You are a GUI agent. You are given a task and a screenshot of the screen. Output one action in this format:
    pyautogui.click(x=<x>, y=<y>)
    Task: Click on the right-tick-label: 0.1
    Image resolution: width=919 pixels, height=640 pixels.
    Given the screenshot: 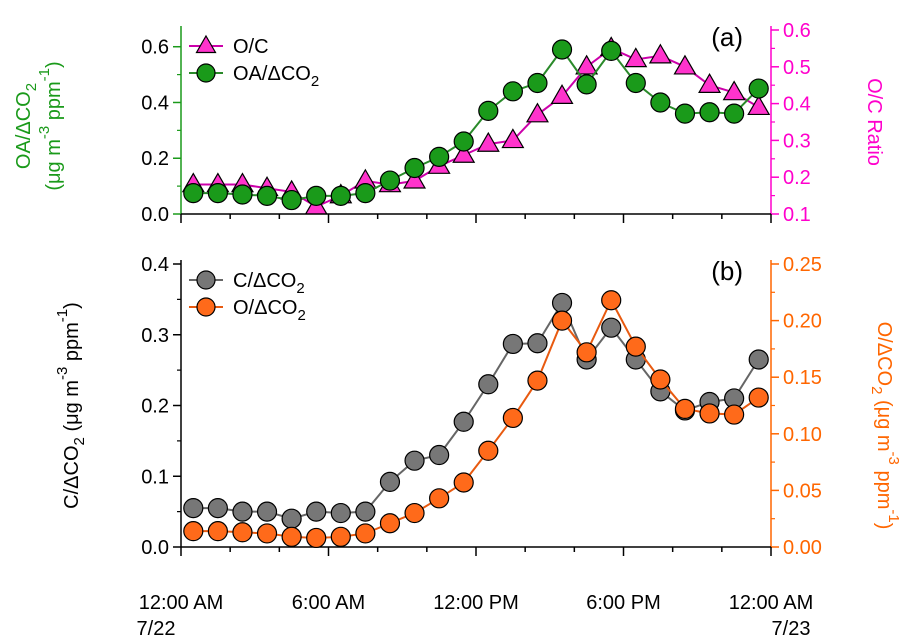 What is the action you would take?
    pyautogui.click(x=797, y=215)
    